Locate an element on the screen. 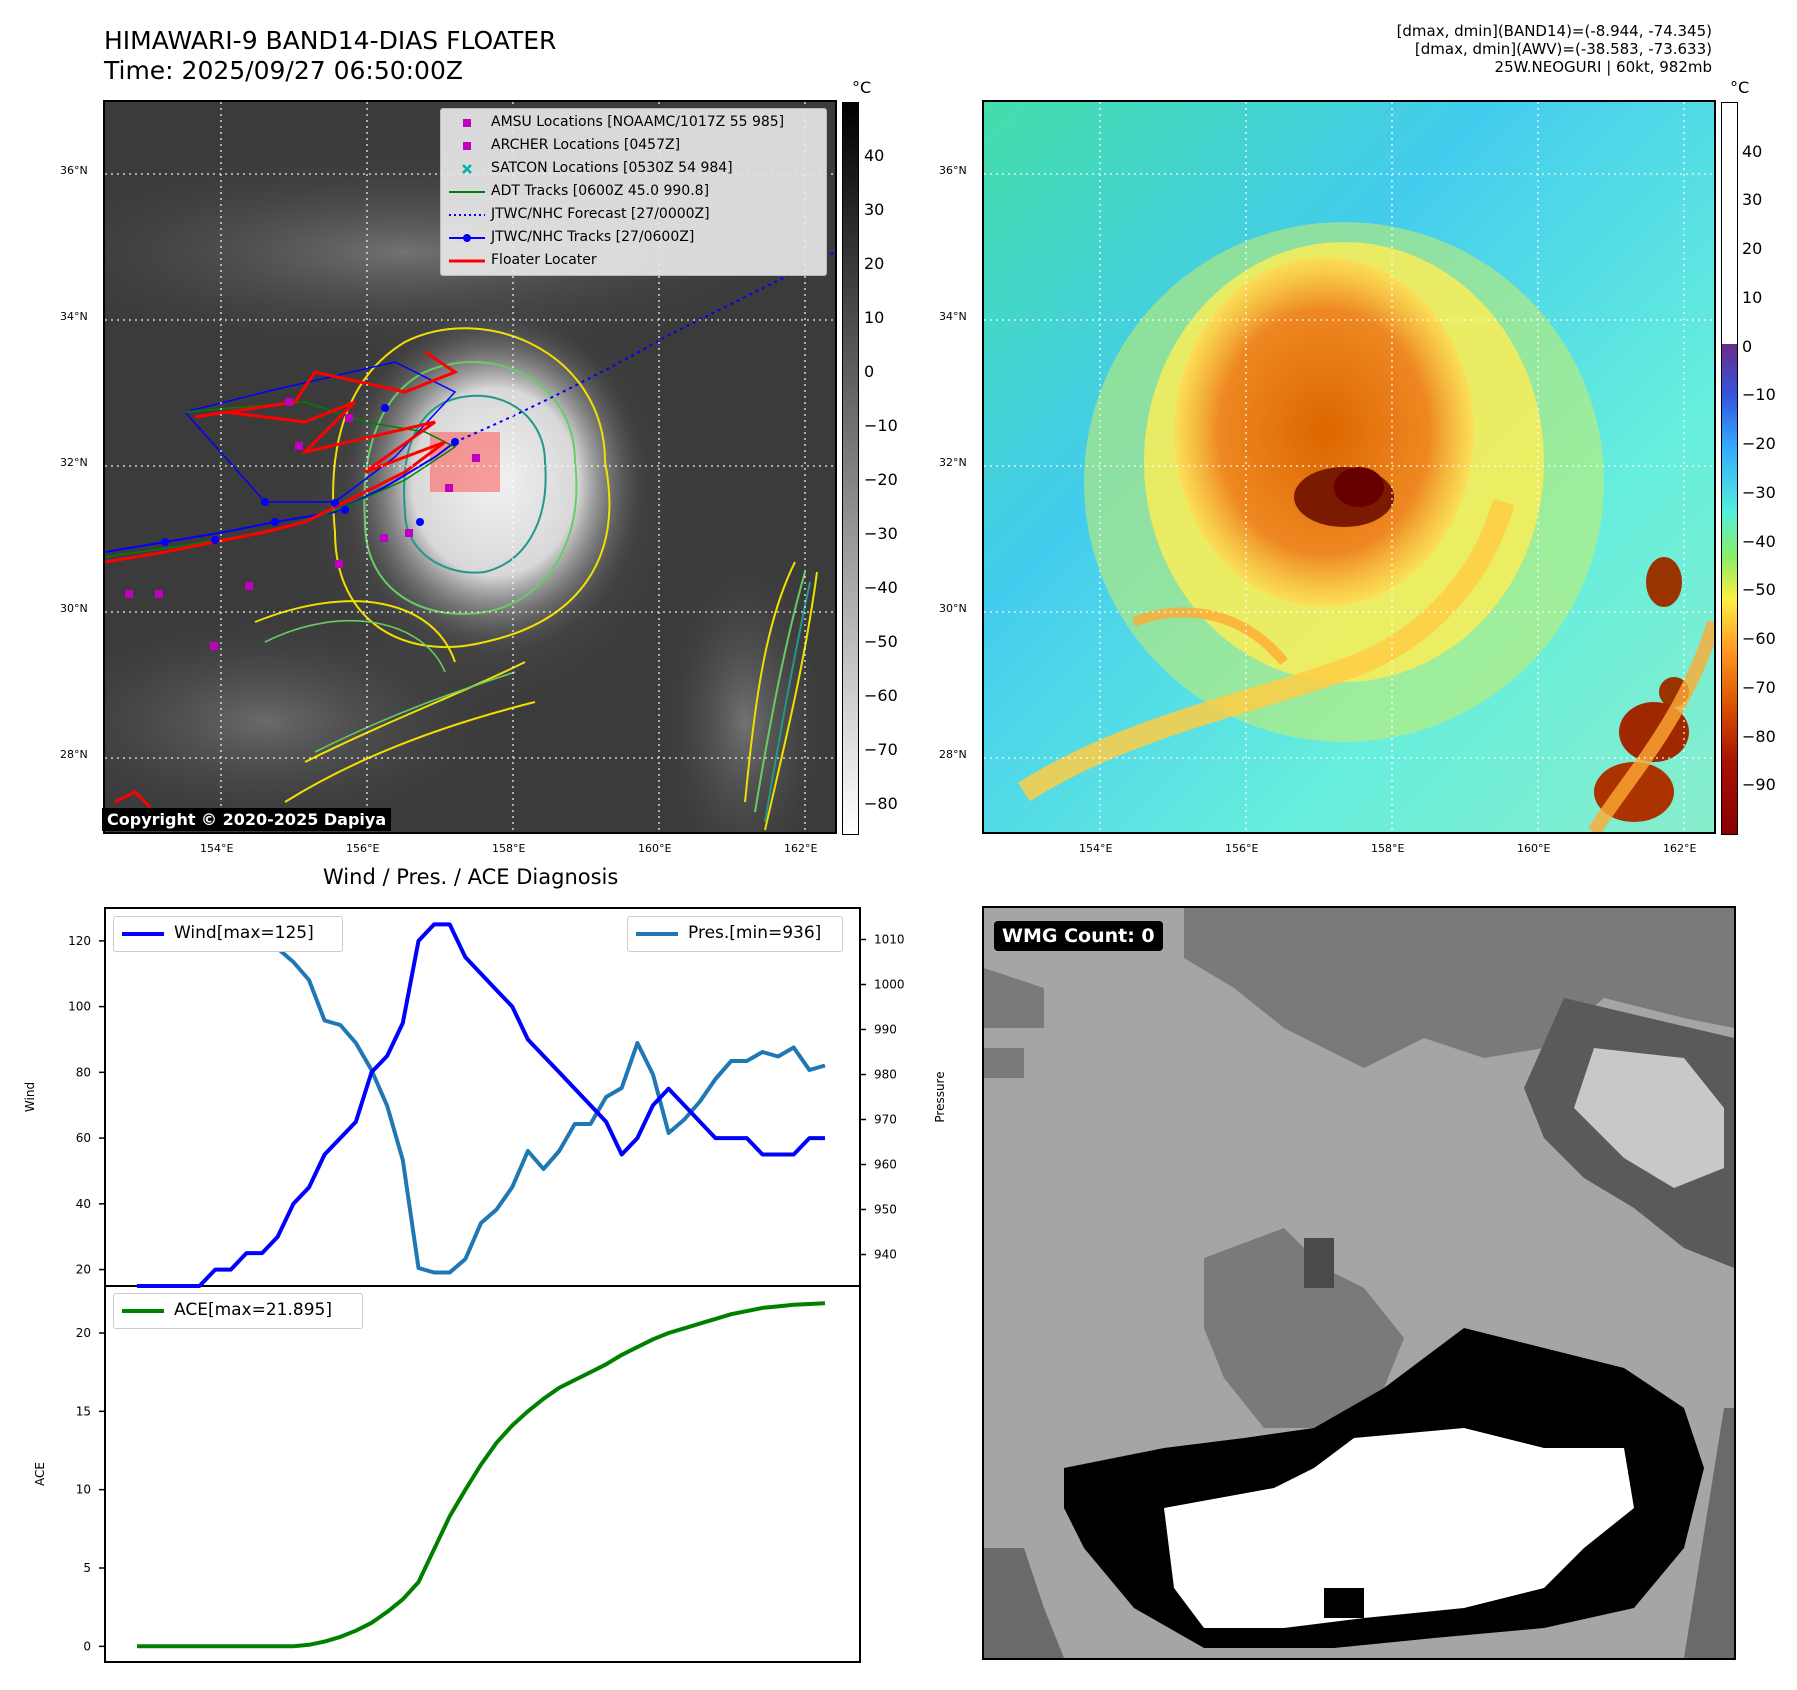  wind-axis-label: Wind is located at coordinates (30, 1097).